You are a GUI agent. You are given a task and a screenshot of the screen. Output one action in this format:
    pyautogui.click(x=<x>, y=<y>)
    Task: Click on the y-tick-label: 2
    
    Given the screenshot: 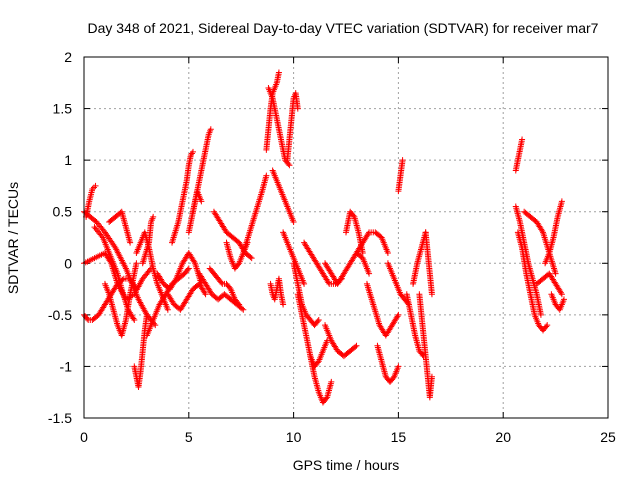 What is the action you would take?
    pyautogui.click(x=68, y=57)
    